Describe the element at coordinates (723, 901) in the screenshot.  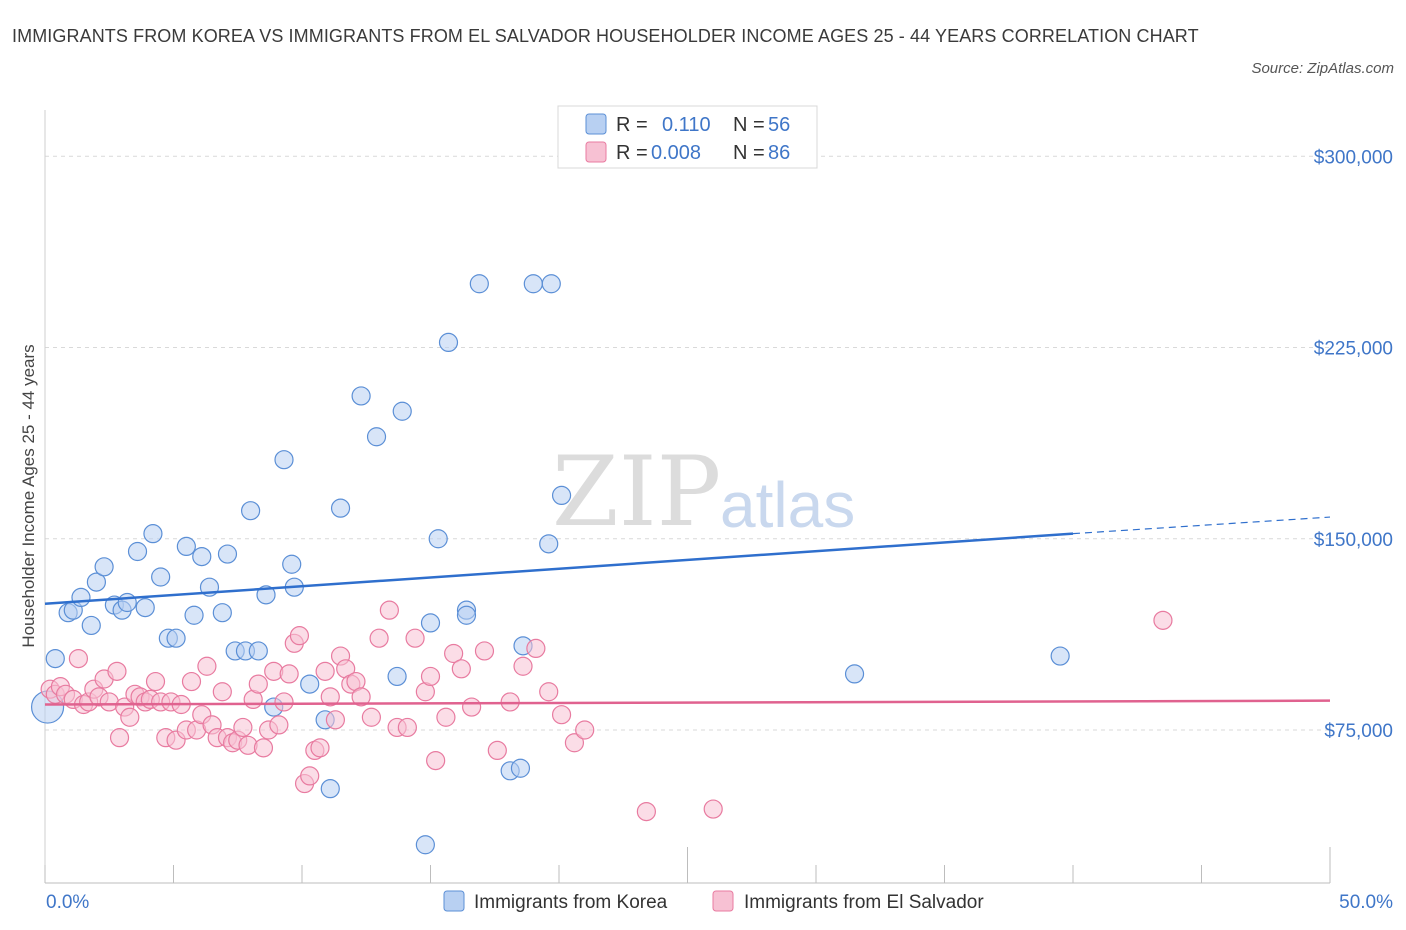
I see `legend-swatch-el-salvador` at that location.